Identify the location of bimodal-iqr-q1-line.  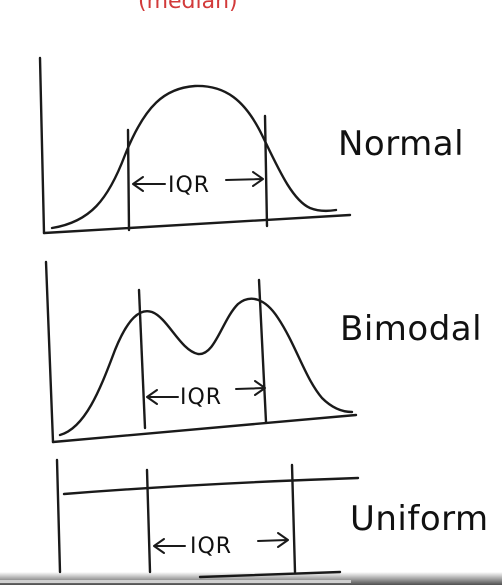
(142, 359).